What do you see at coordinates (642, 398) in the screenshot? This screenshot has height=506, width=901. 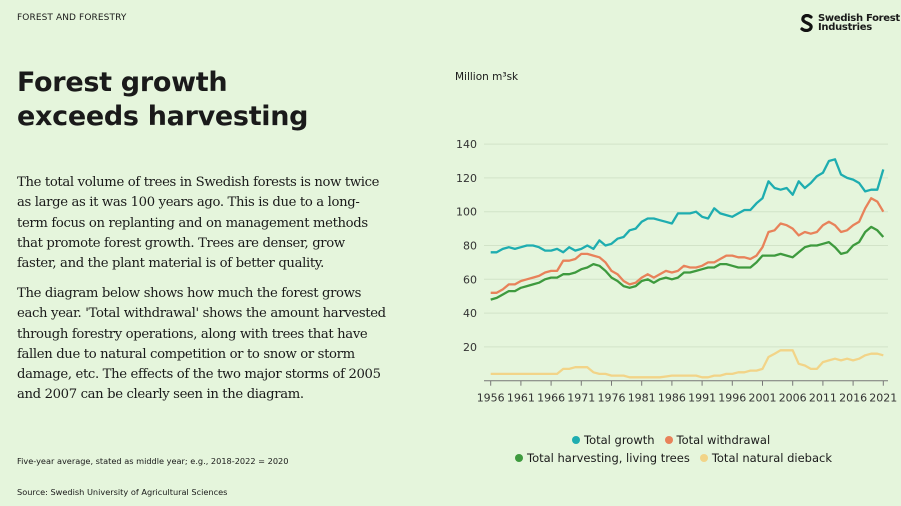 I see `x-tick-label: 1981` at bounding box center [642, 398].